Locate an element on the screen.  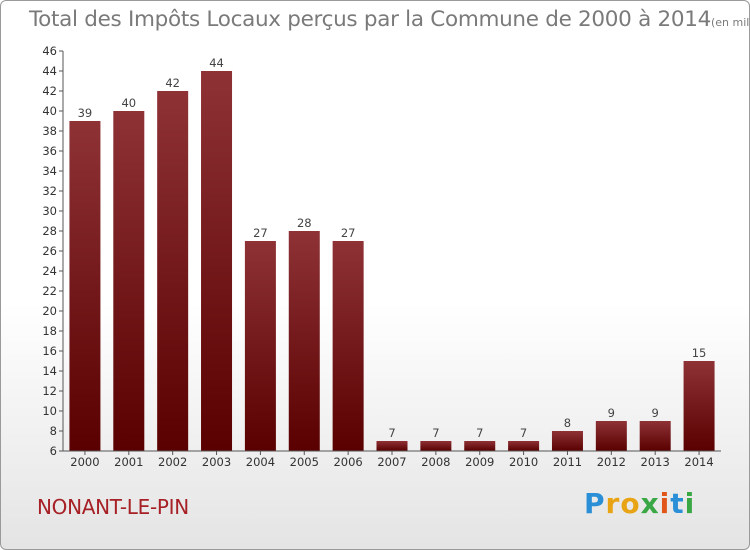
x-tick-2013: 2013 is located at coordinates (655, 462).